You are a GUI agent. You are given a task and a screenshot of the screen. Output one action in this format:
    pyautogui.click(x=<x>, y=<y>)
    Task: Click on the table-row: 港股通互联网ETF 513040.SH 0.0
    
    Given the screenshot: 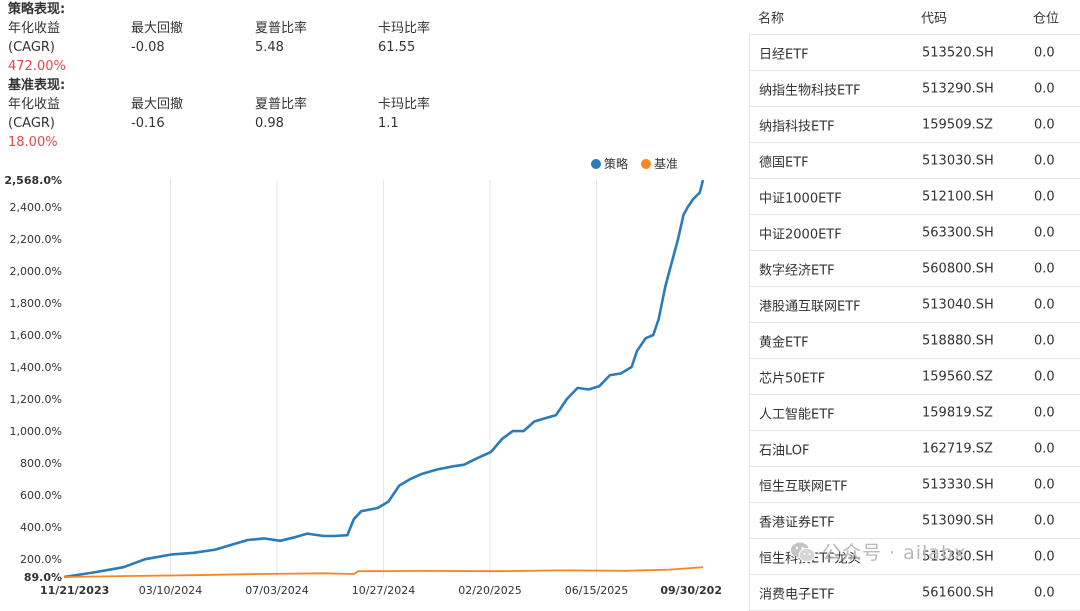 What is the action you would take?
    pyautogui.click(x=914, y=305)
    